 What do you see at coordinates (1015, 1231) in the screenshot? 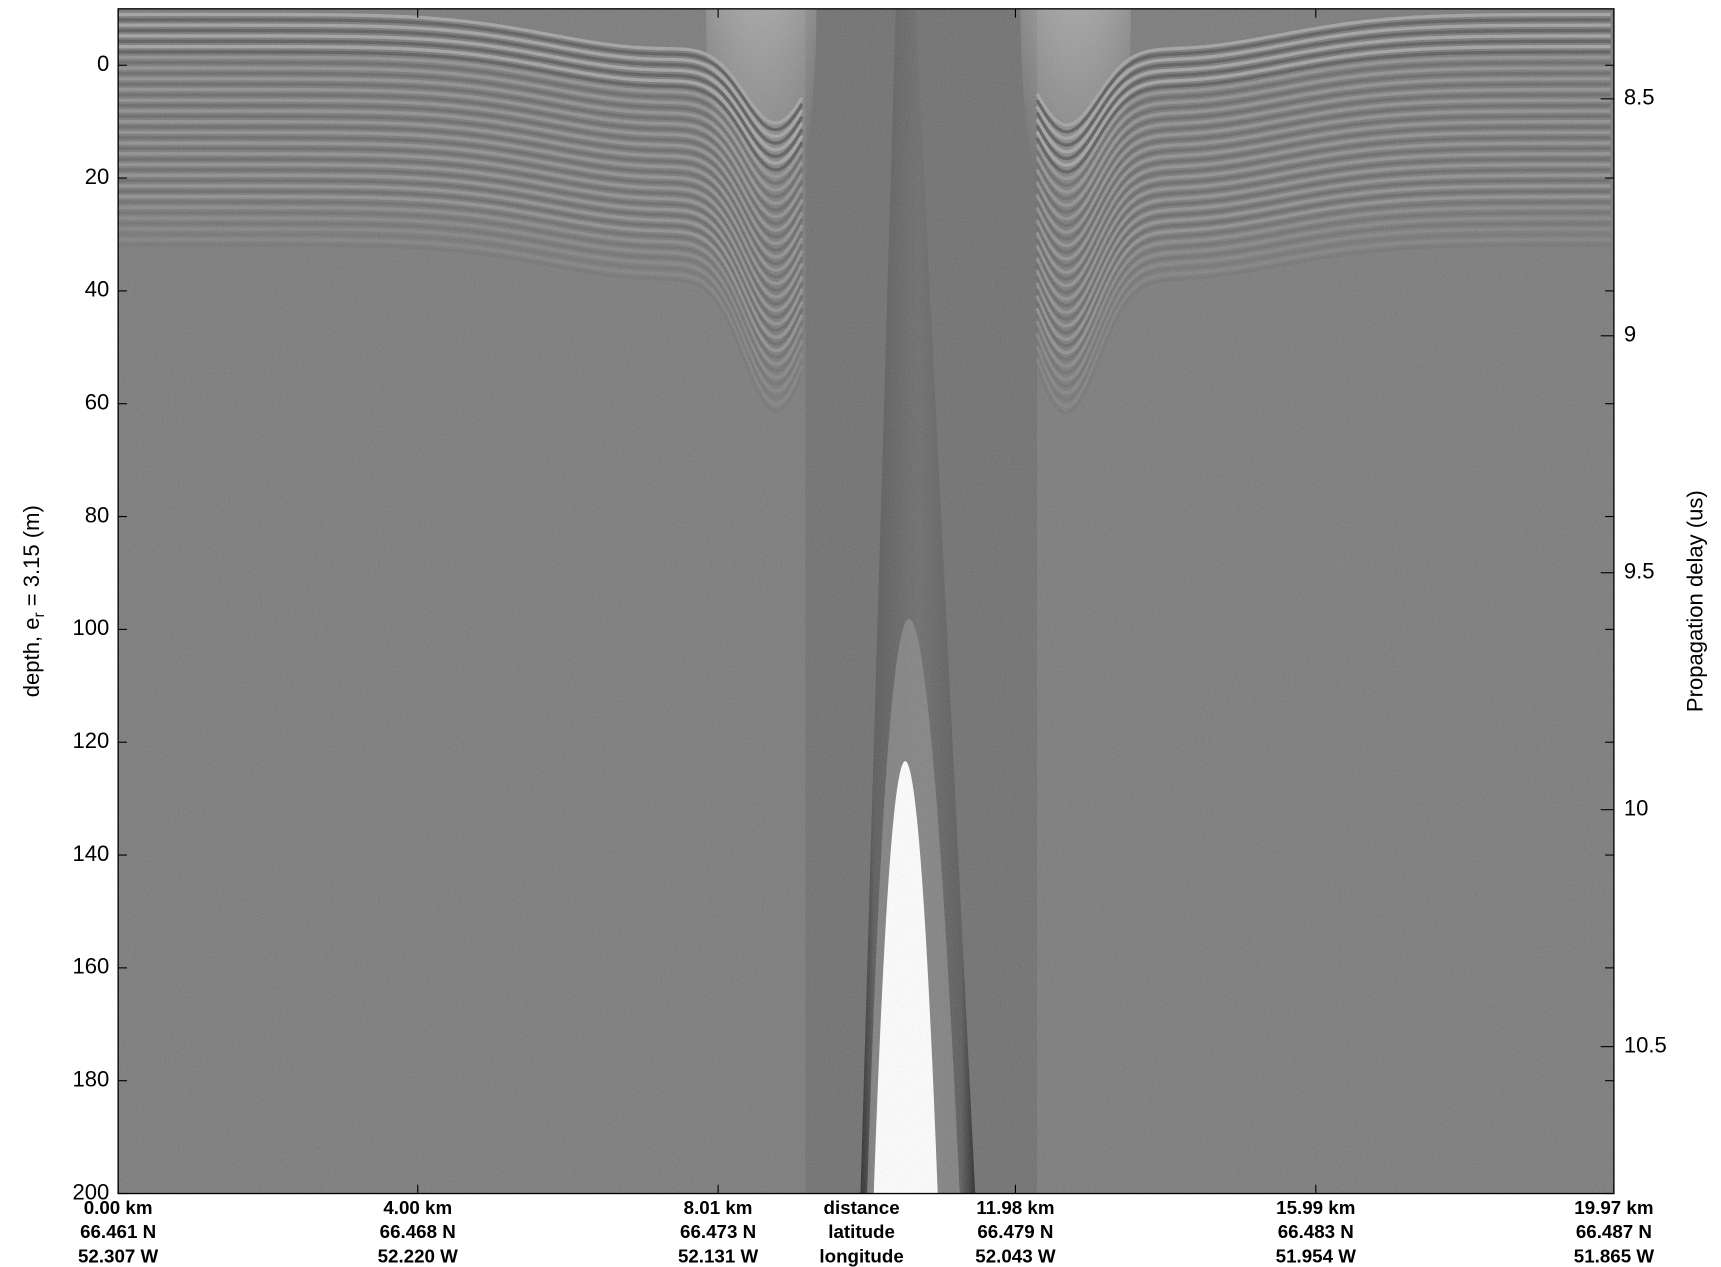
I see `latitude-label: 66.479 N` at bounding box center [1015, 1231].